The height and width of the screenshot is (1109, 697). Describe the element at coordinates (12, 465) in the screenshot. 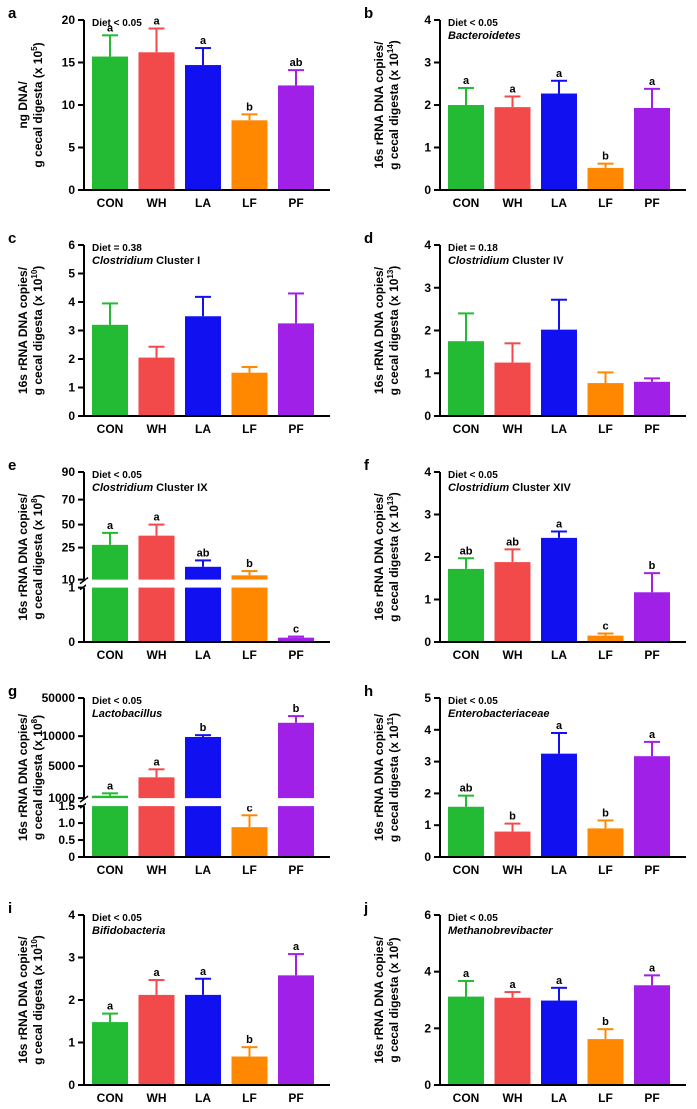

I see `panel-letter: e` at that location.